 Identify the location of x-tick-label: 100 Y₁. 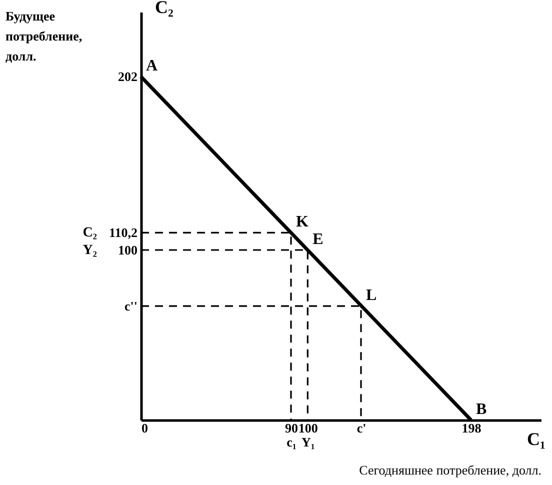
(308, 435).